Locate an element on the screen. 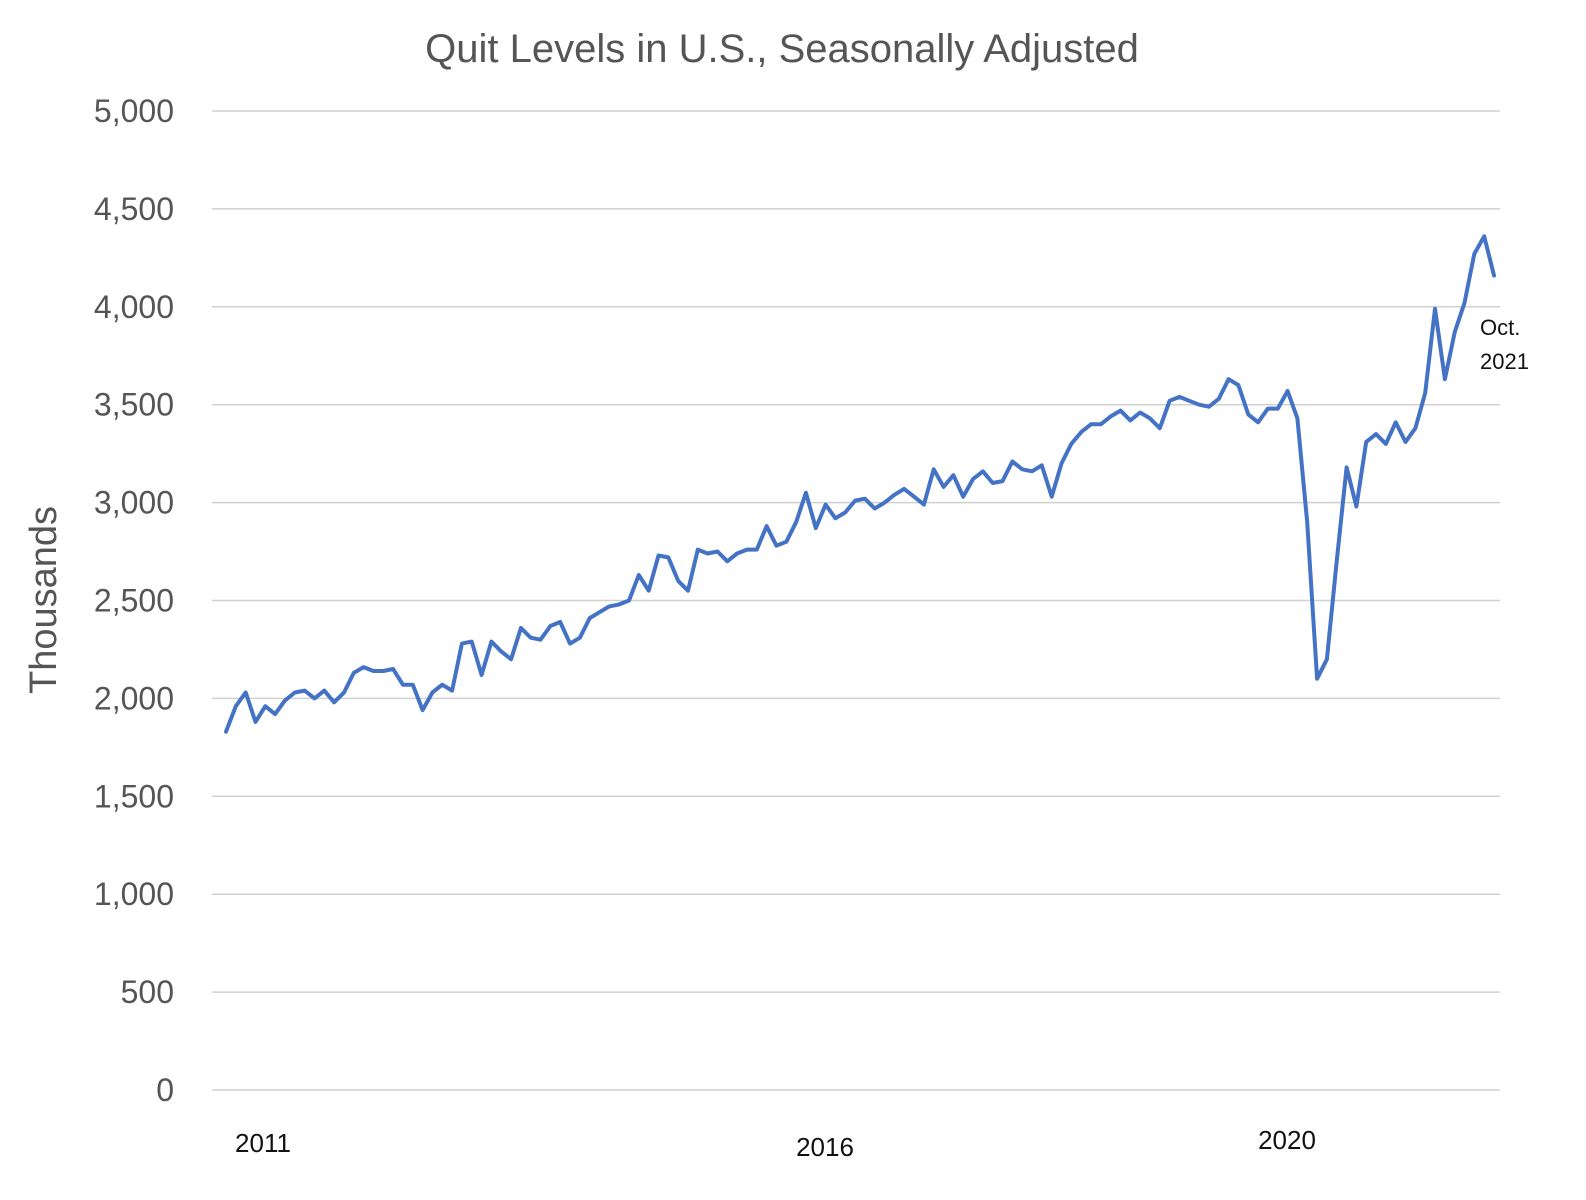  chart-title: Quit Levels in U.S., Seasonally Adjusted is located at coordinates (782, 49).